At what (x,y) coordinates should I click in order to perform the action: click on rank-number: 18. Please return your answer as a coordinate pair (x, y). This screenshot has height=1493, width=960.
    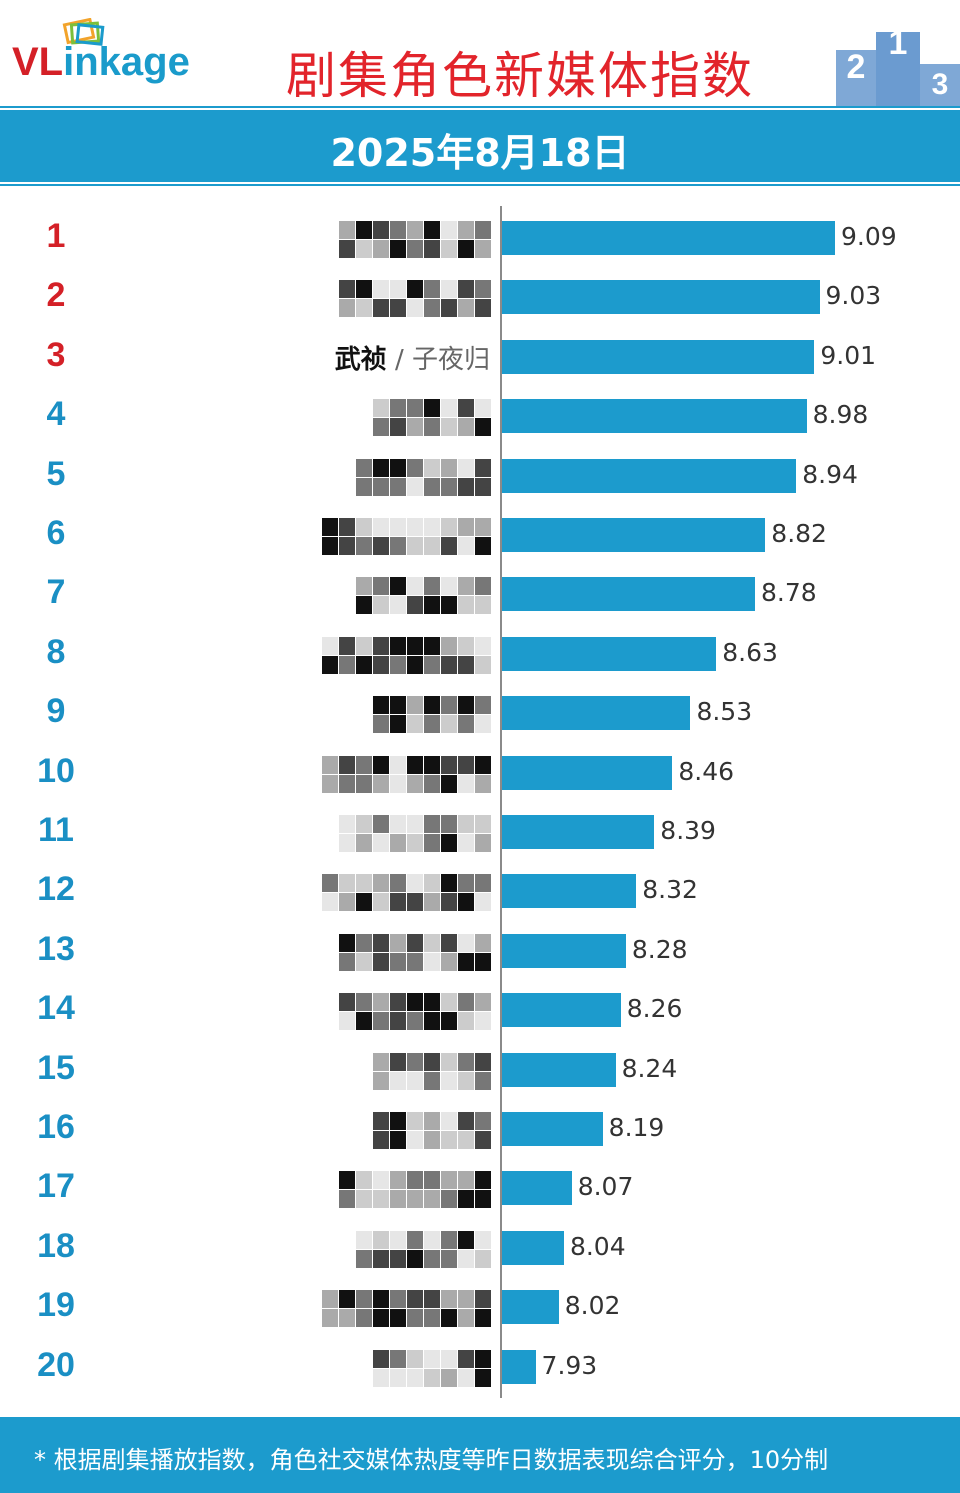
    Looking at the image, I should click on (56, 1245).